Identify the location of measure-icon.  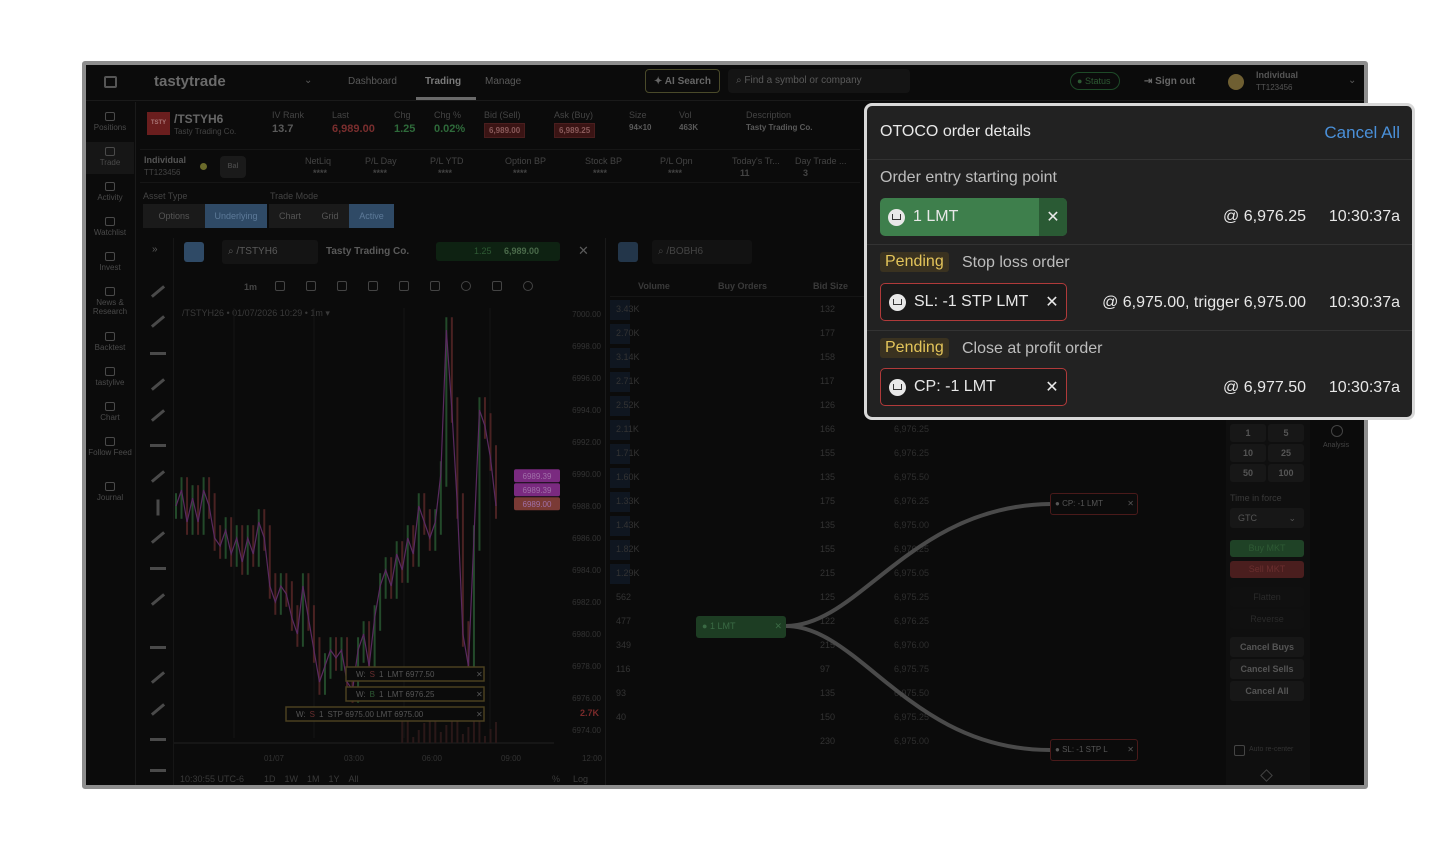
(158, 507).